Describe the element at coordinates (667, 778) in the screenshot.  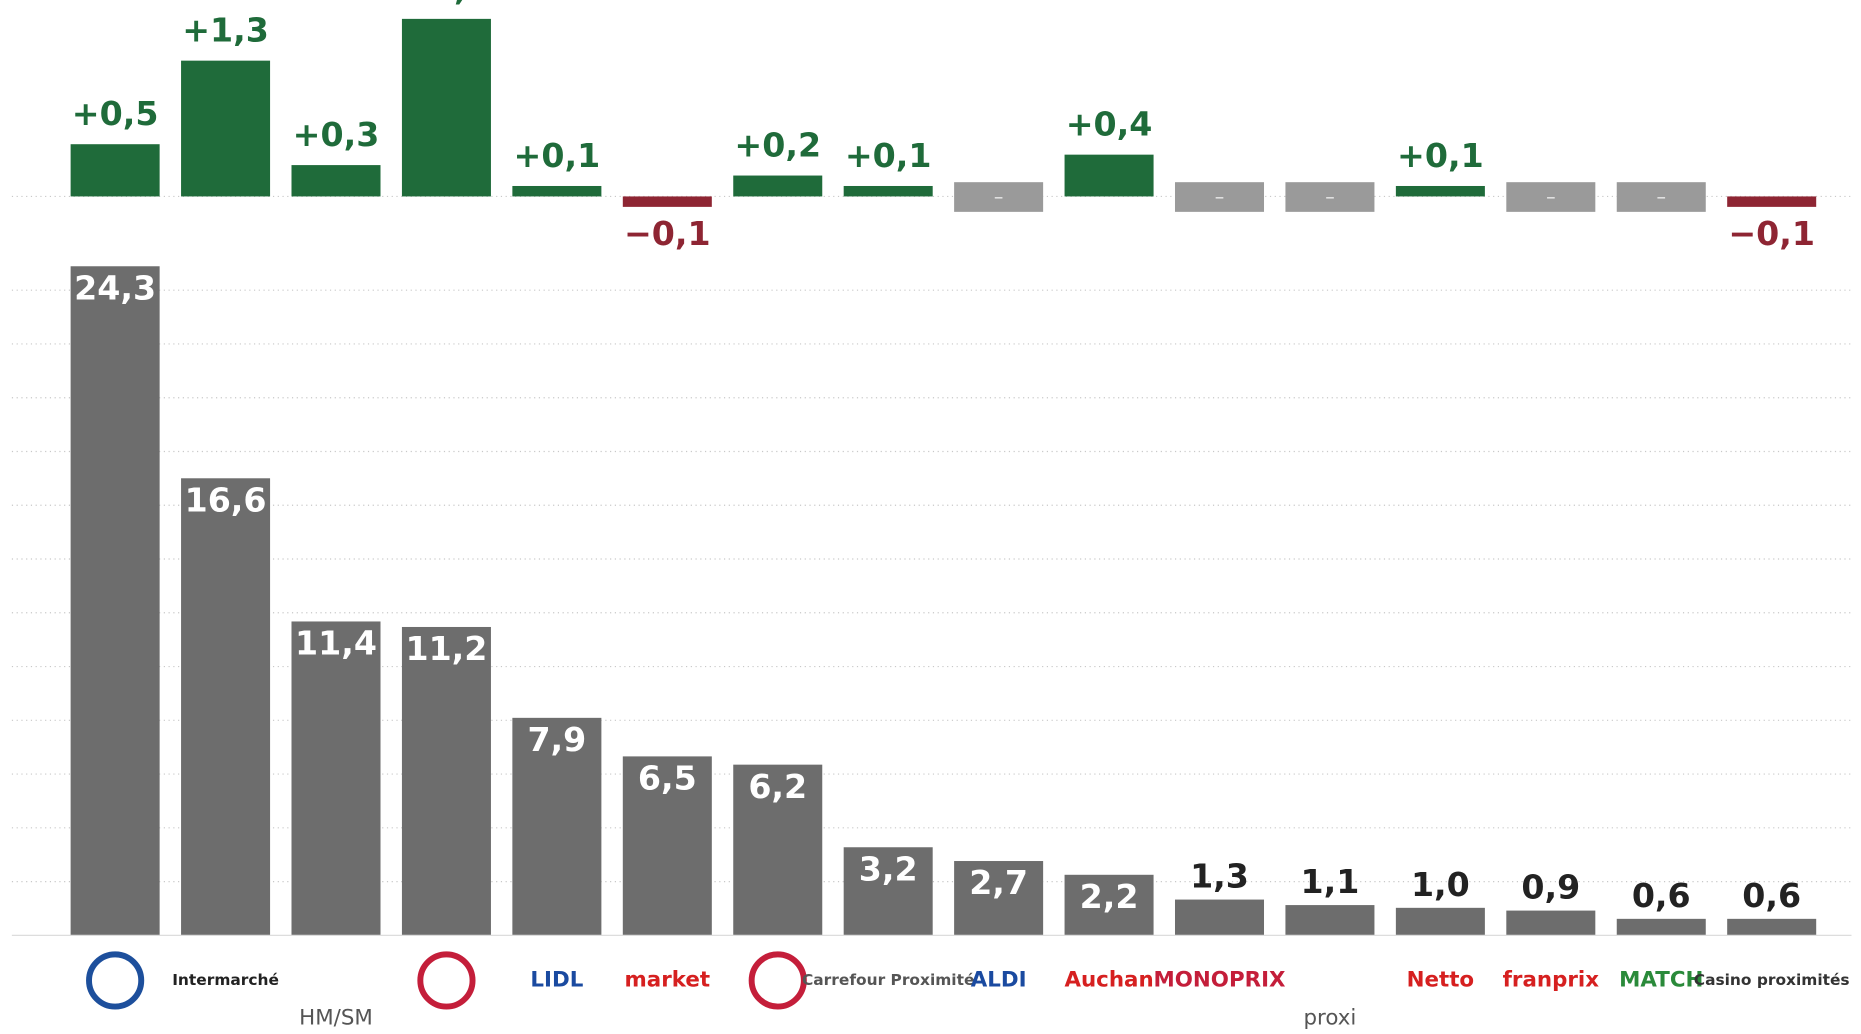
I see `value-label: 6,5` at that location.